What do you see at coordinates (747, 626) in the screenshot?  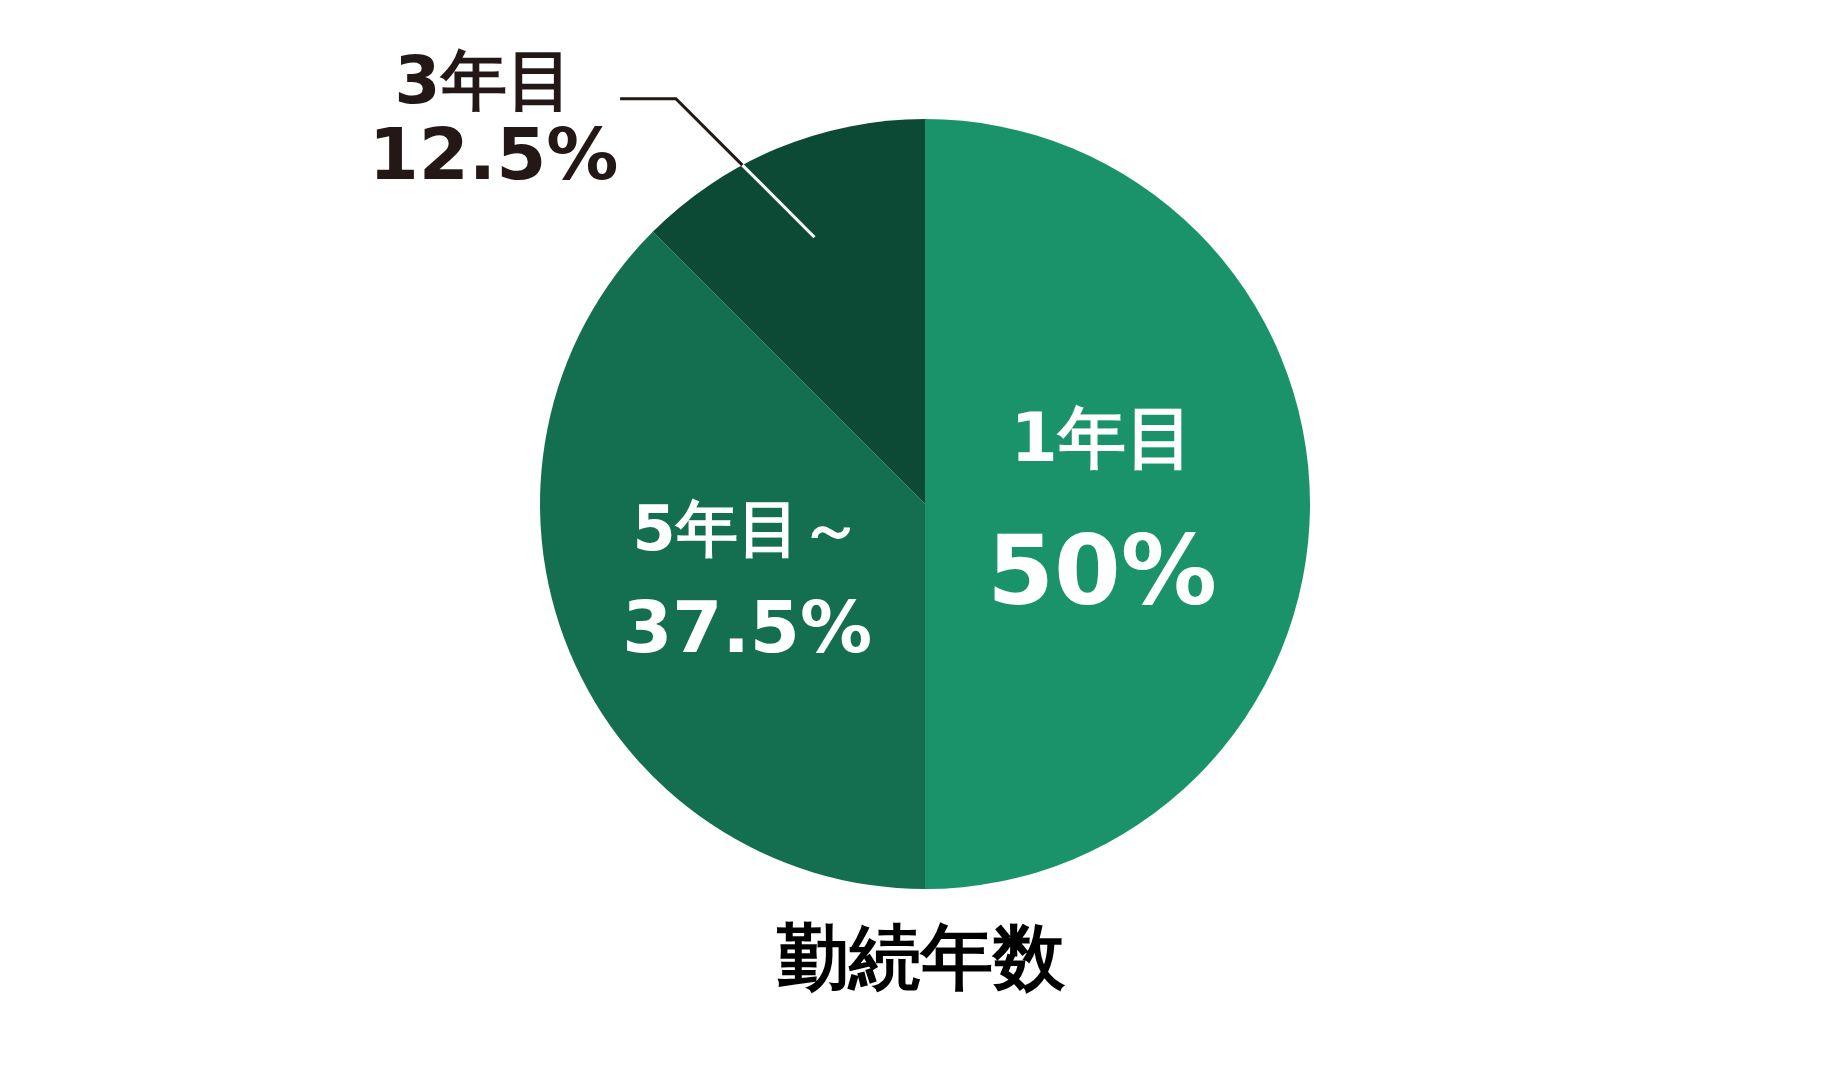 I see `data-label: 37.5%` at bounding box center [747, 626].